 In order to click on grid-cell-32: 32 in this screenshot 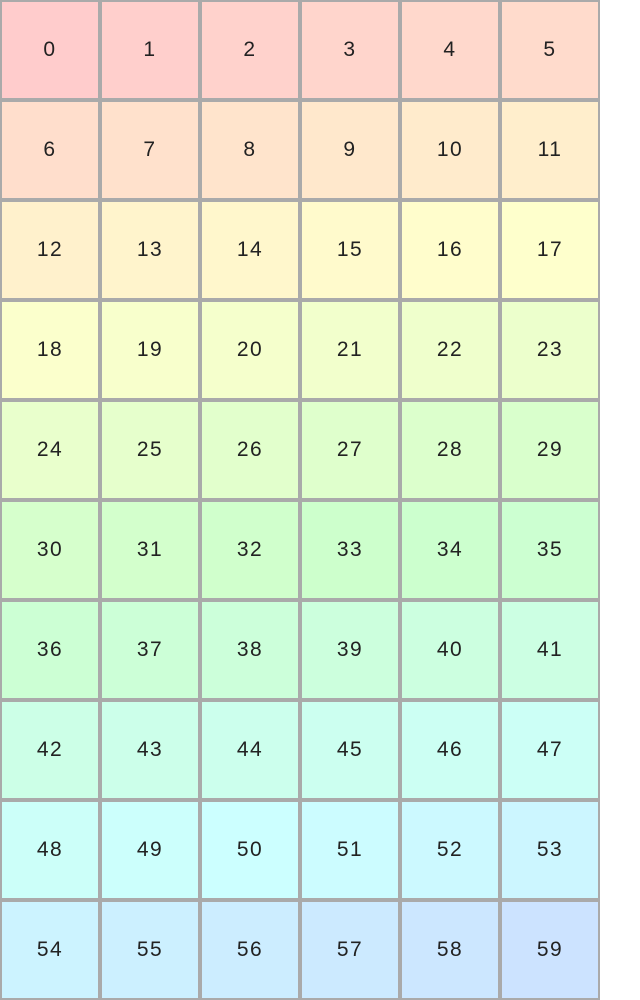, I will do `click(250, 550)`.